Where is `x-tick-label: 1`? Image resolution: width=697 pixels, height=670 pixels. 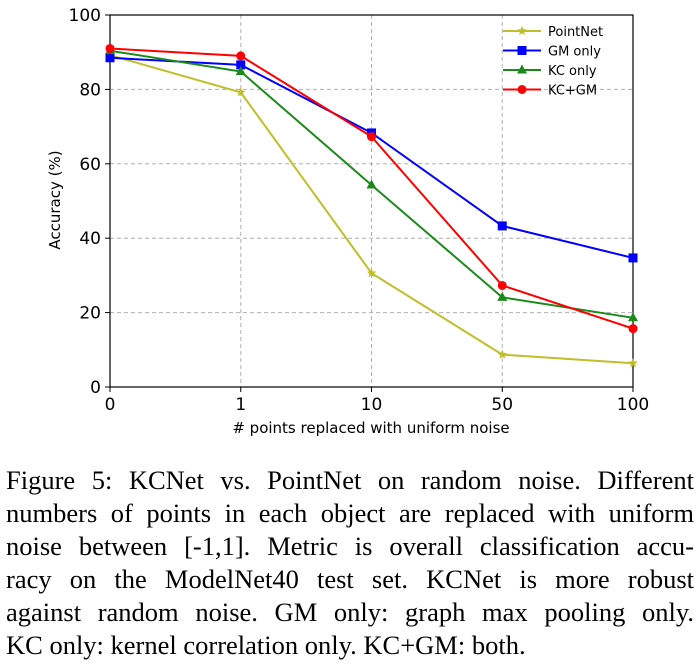
x-tick-label: 1 is located at coordinates (240, 405).